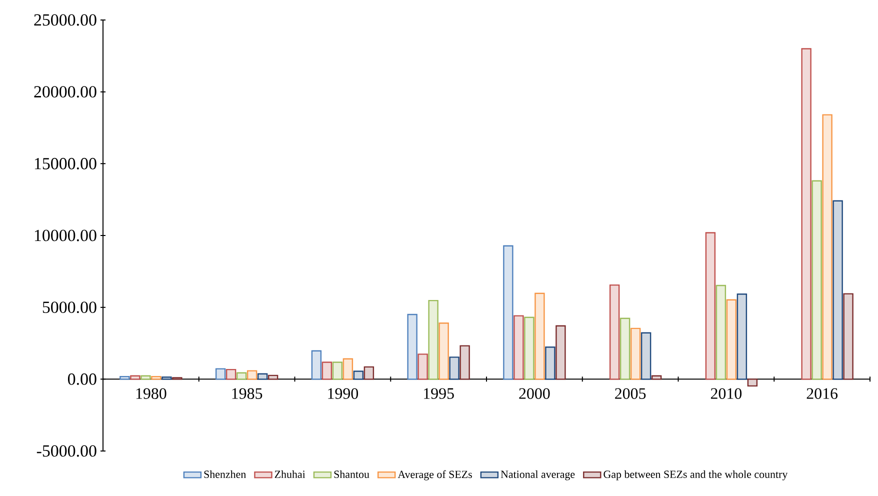  Describe the element at coordinates (247, 393) in the screenshot. I see `x-tick-label: 1985` at that location.